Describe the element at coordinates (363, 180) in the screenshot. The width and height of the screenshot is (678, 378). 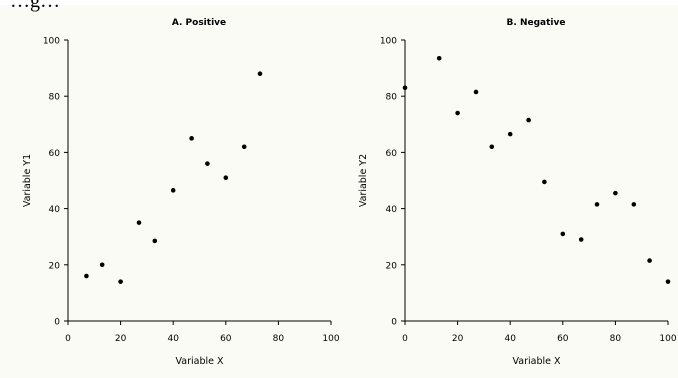
I see `chart-b-y-axis-label: Variable Y2` at that location.